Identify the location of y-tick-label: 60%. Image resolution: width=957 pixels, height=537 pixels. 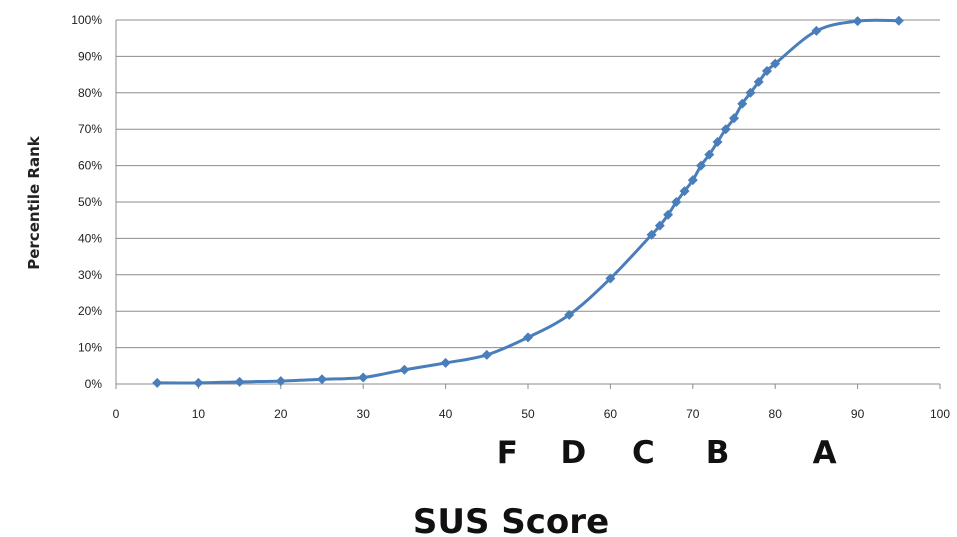
(90, 166).